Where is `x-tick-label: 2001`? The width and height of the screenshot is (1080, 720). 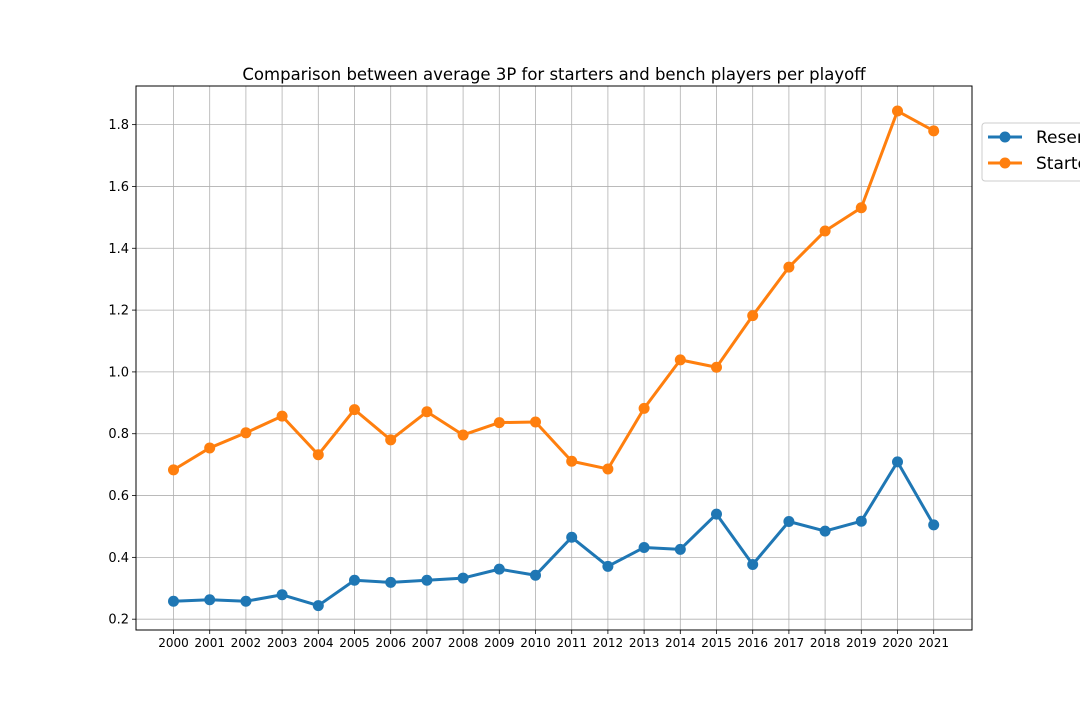 x-tick-label: 2001 is located at coordinates (209, 643).